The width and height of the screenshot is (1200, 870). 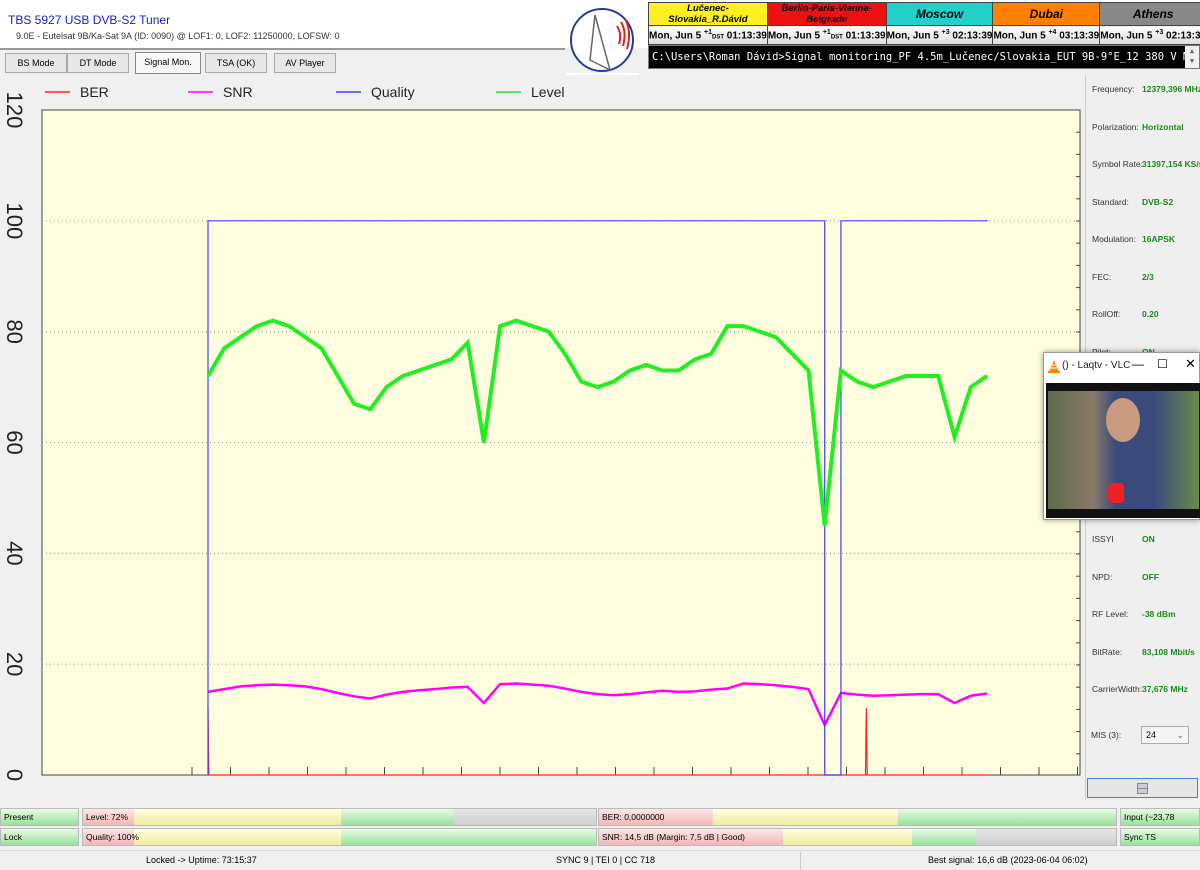 I want to click on close-button: ✕, so click(x=1190, y=363).